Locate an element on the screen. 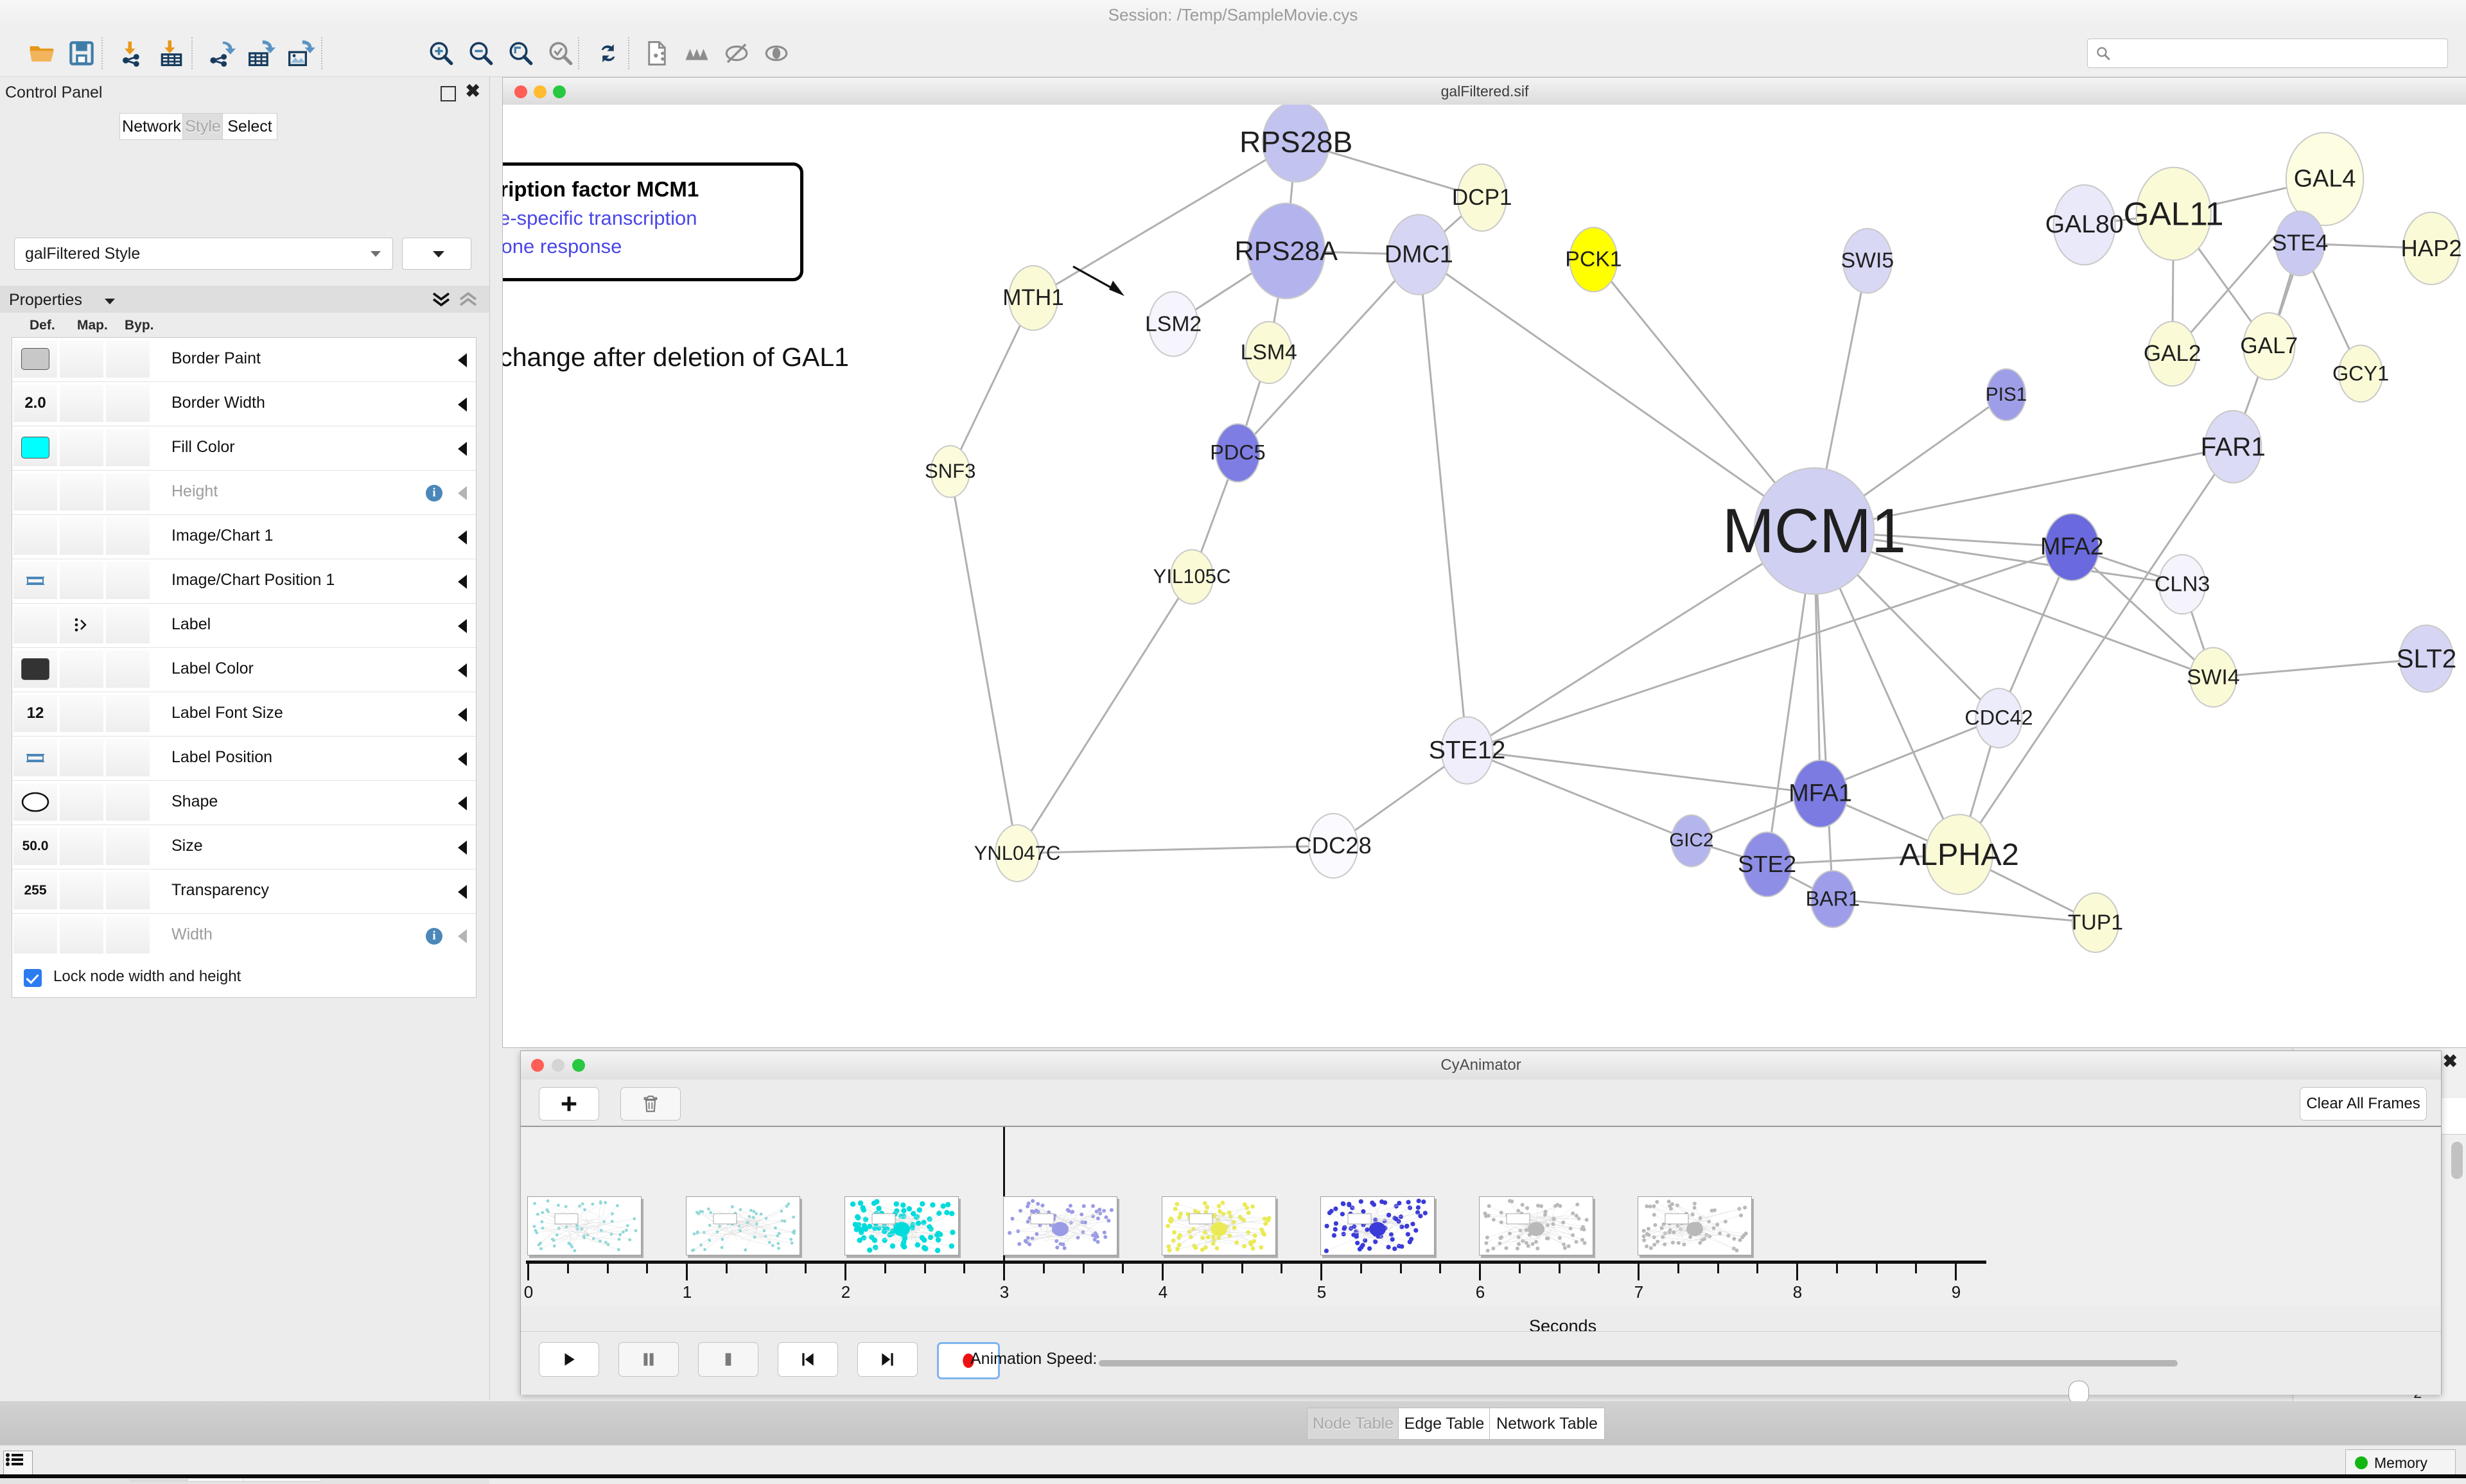 The height and width of the screenshot is (1484, 2466). refresh-icon is located at coordinates (608, 53).